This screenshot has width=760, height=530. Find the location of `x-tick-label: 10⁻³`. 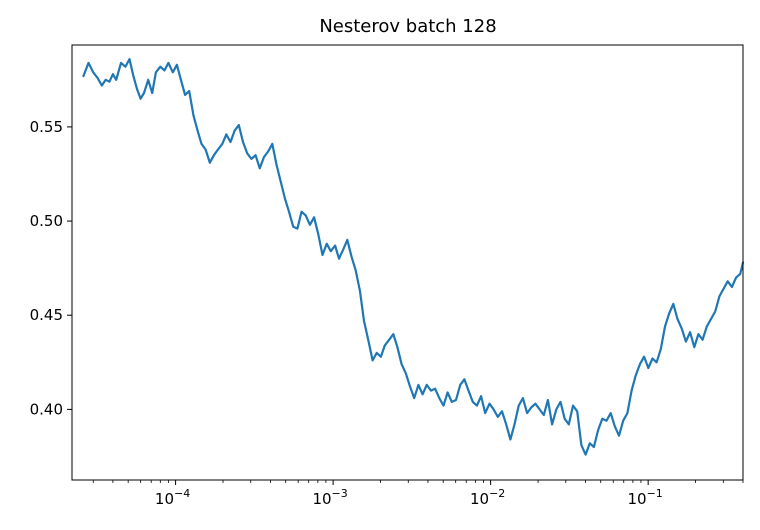

x-tick-label: 10⁻³ is located at coordinates (329, 497).